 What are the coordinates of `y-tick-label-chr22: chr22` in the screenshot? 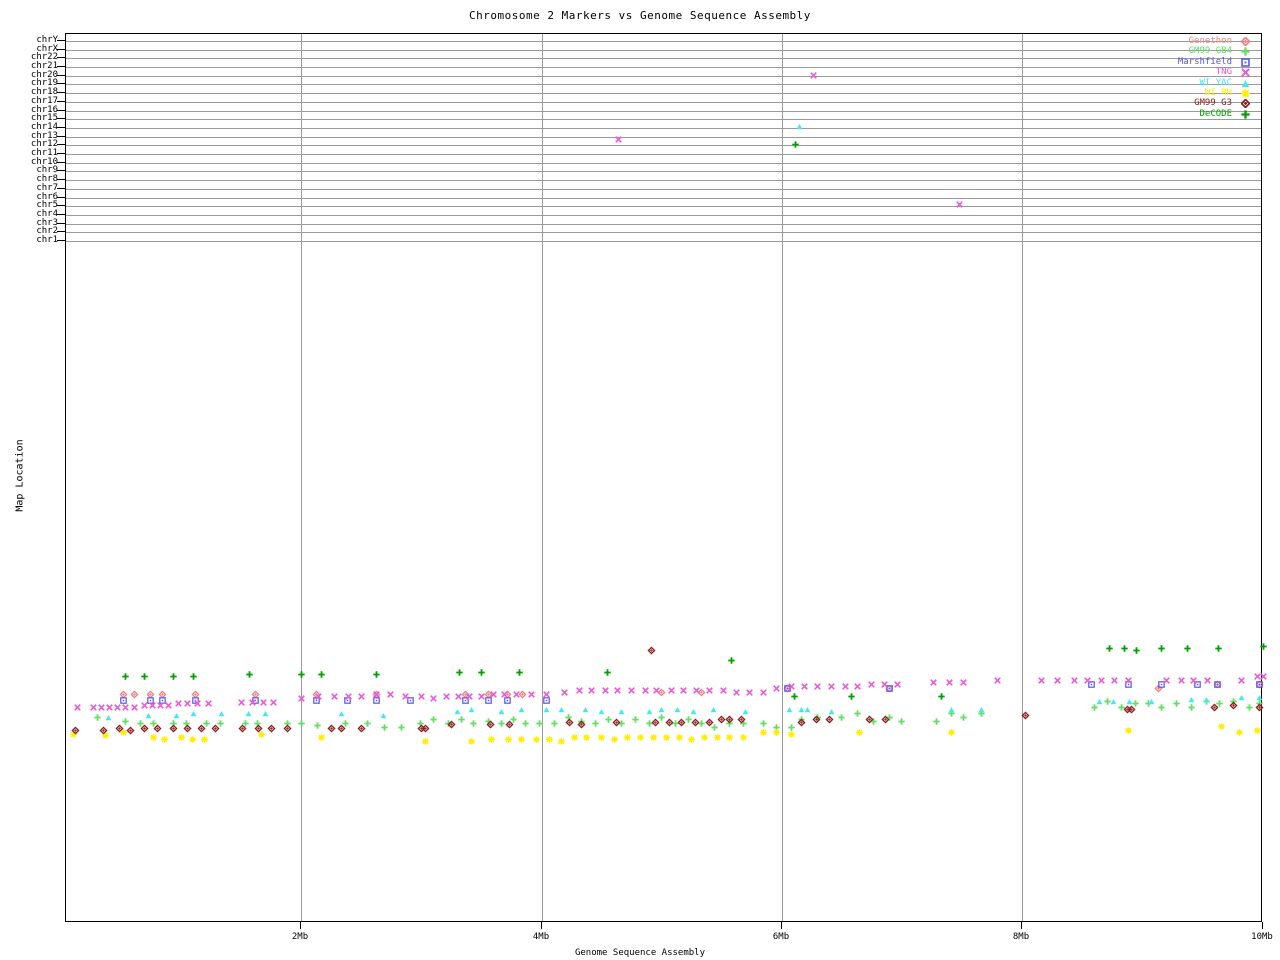 It's located at (44, 57).